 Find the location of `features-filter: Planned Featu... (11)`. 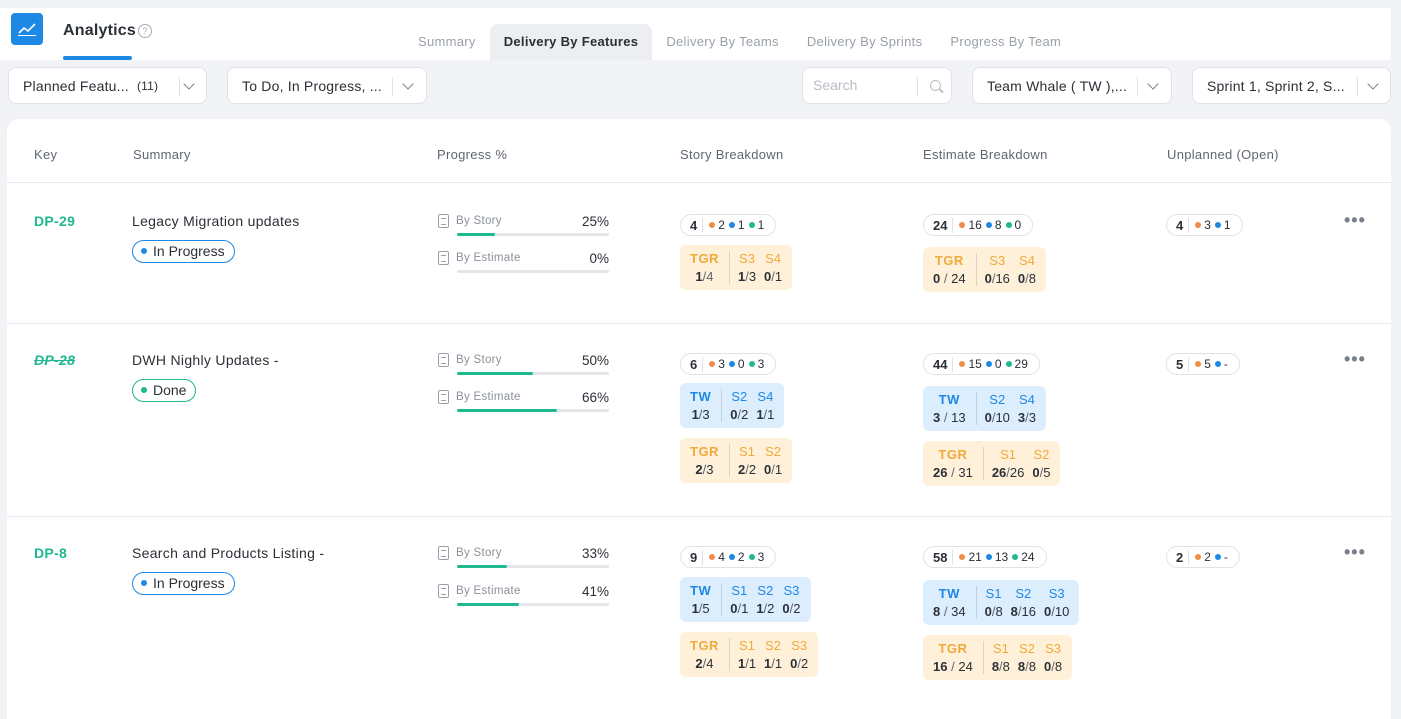

features-filter: Planned Featu... (11) is located at coordinates (107, 85).